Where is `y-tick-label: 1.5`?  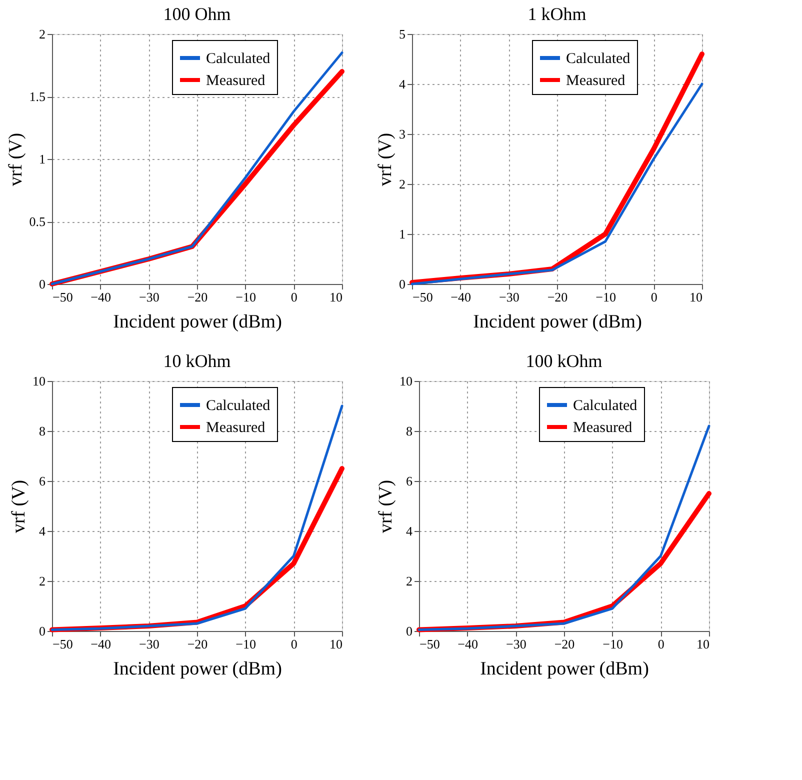
y-tick-label: 1.5 is located at coordinates (37, 96).